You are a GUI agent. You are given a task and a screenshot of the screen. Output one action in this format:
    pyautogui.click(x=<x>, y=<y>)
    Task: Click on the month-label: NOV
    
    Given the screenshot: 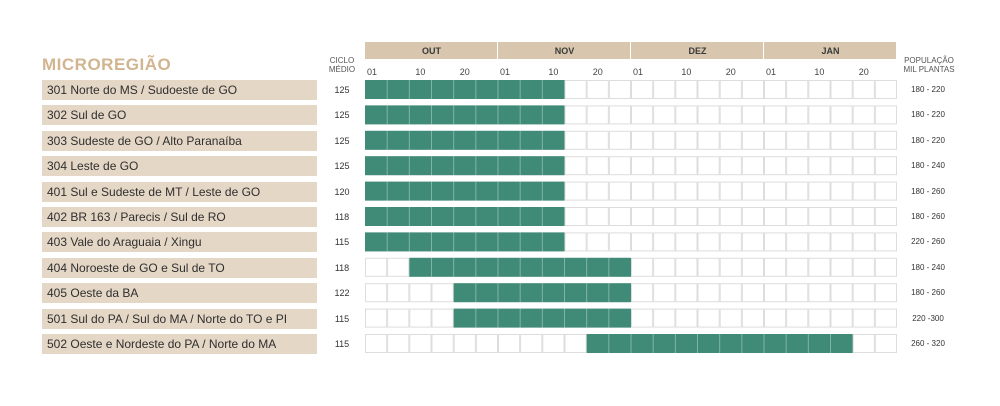 What is the action you would take?
    pyautogui.click(x=565, y=51)
    